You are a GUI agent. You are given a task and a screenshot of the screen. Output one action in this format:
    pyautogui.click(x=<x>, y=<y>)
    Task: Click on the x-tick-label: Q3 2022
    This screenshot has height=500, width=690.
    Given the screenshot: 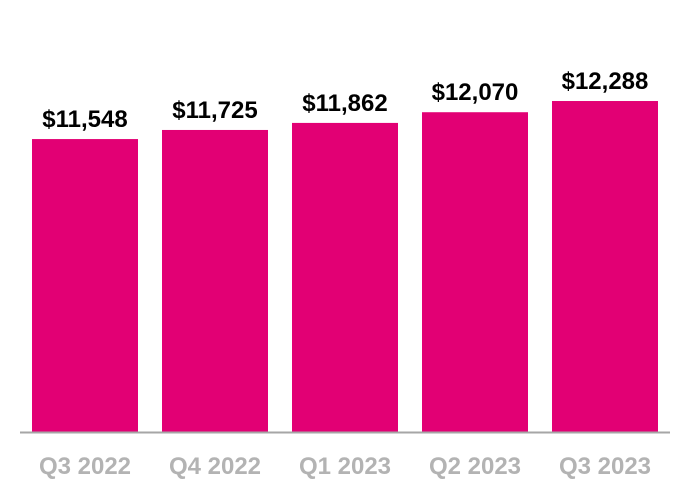 What is the action you would take?
    pyautogui.click(x=85, y=466)
    